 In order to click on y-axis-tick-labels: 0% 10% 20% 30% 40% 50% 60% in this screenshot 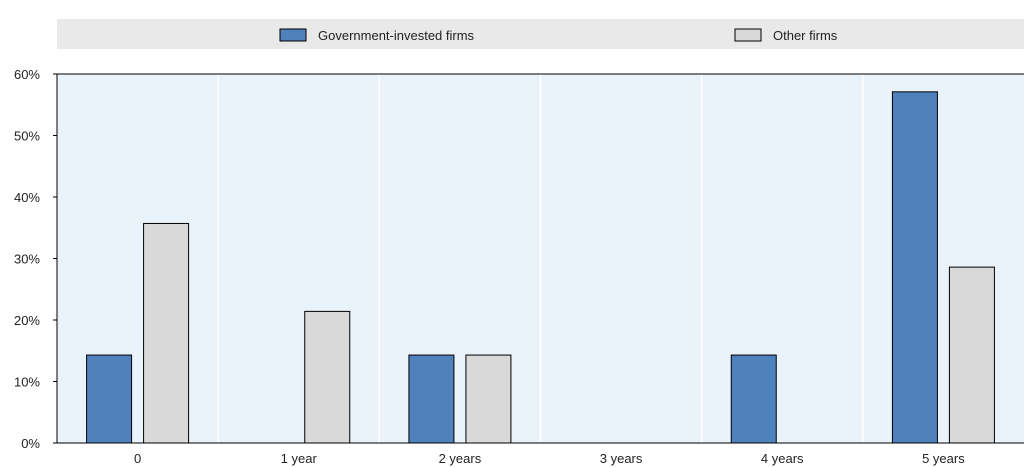, I will do `click(27, 259)`.